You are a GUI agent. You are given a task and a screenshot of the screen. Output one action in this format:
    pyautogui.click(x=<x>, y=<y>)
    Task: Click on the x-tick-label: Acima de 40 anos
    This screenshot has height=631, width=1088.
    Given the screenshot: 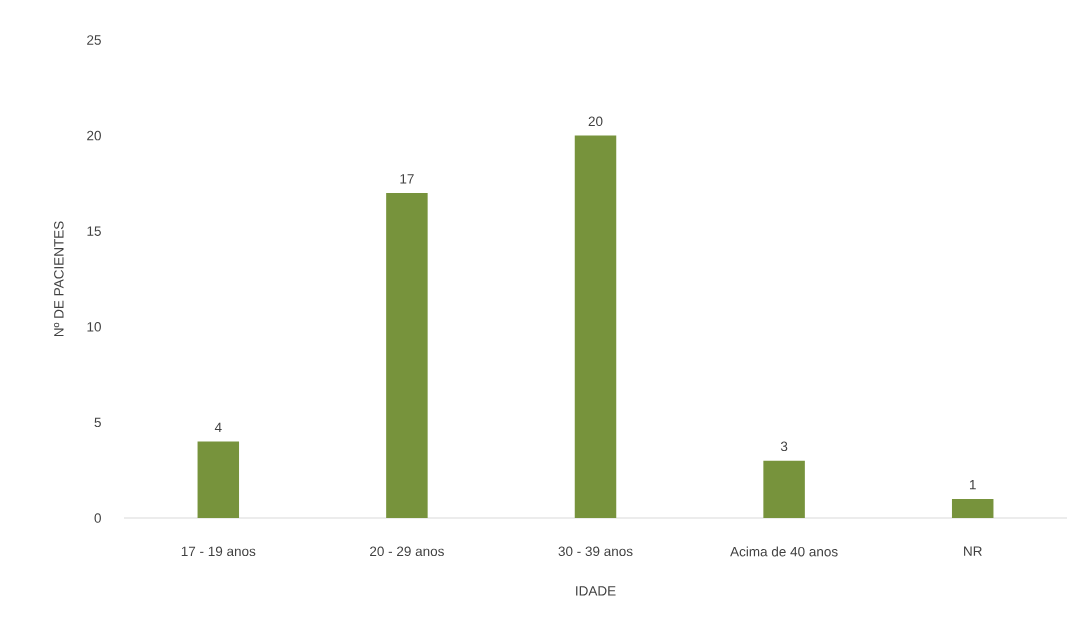 What is the action you would take?
    pyautogui.click(x=784, y=551)
    